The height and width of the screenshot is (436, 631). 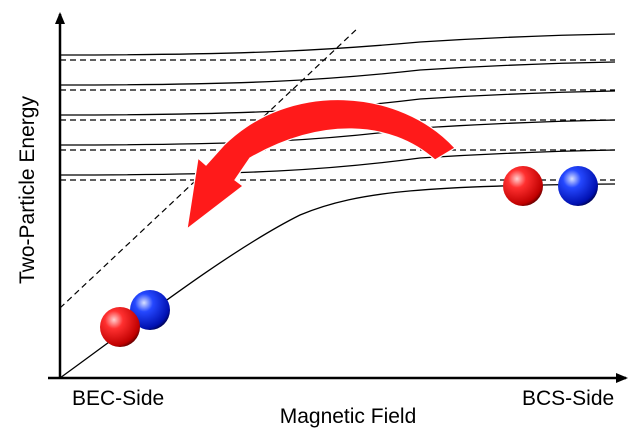 I want to click on y-axis-label: Two-Particle Energy, so click(x=27, y=190).